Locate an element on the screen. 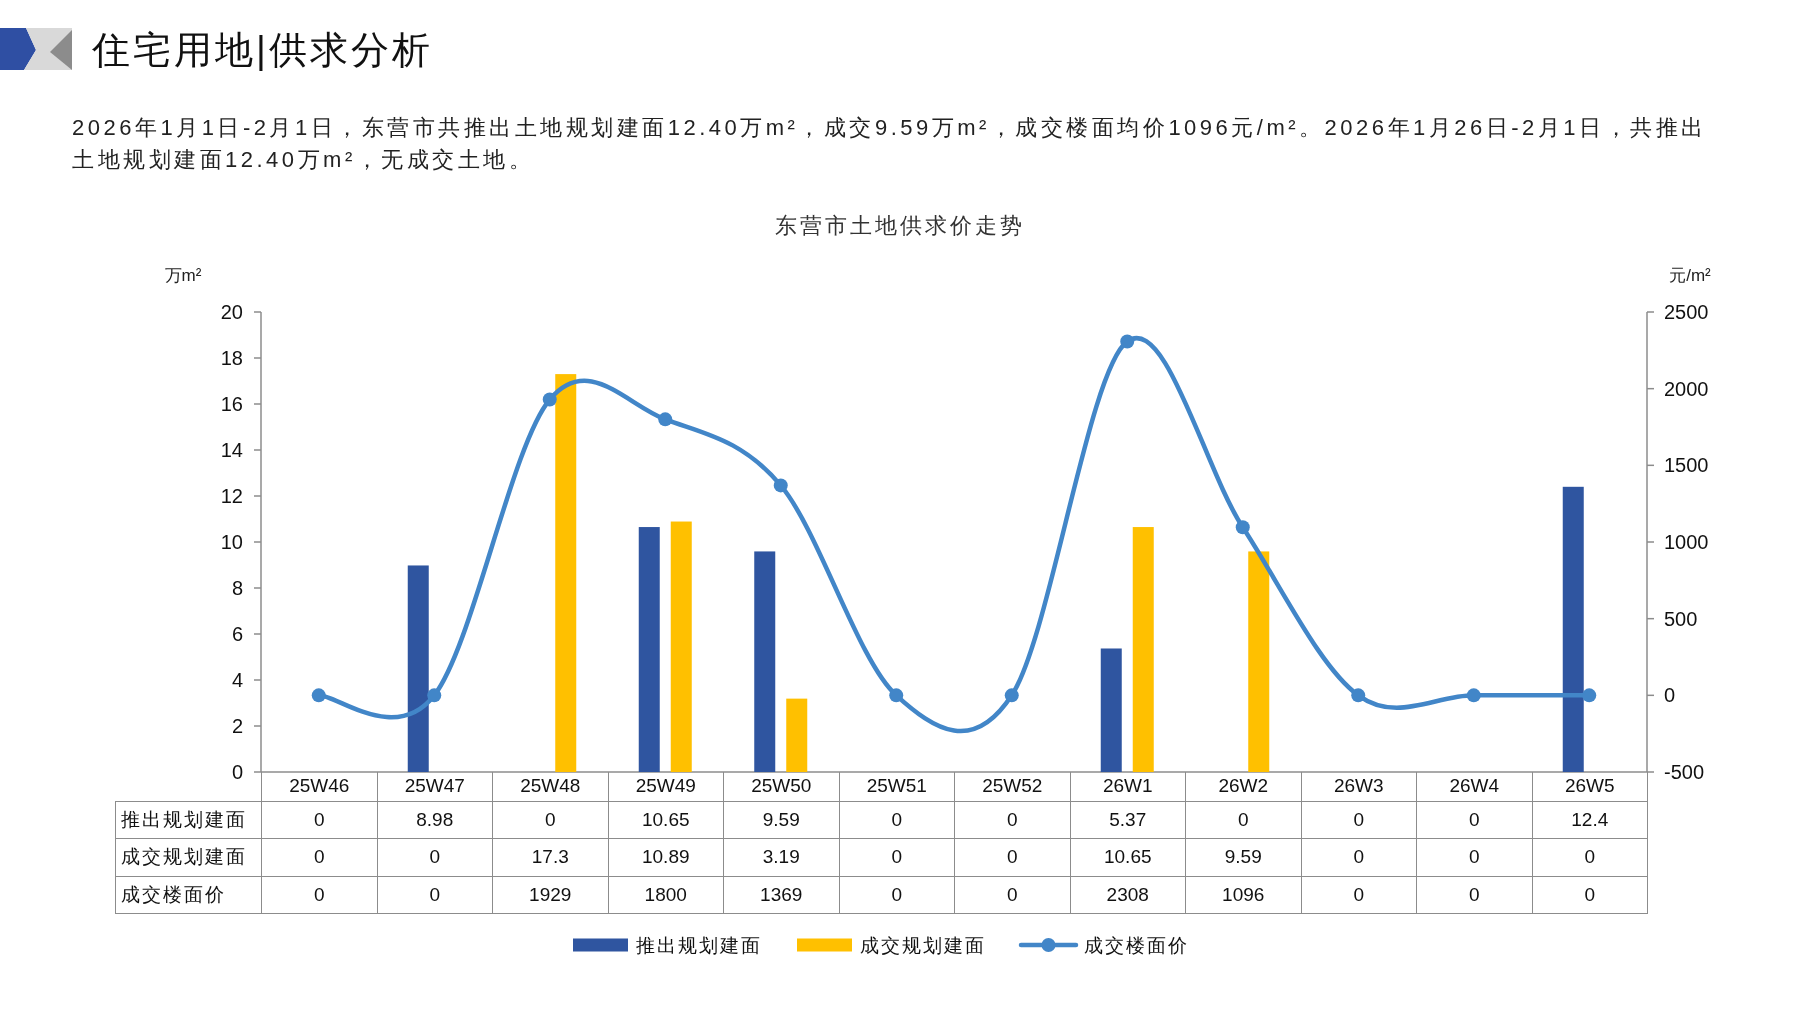  y2-axis-title: 元/m² is located at coordinates (1690, 275).